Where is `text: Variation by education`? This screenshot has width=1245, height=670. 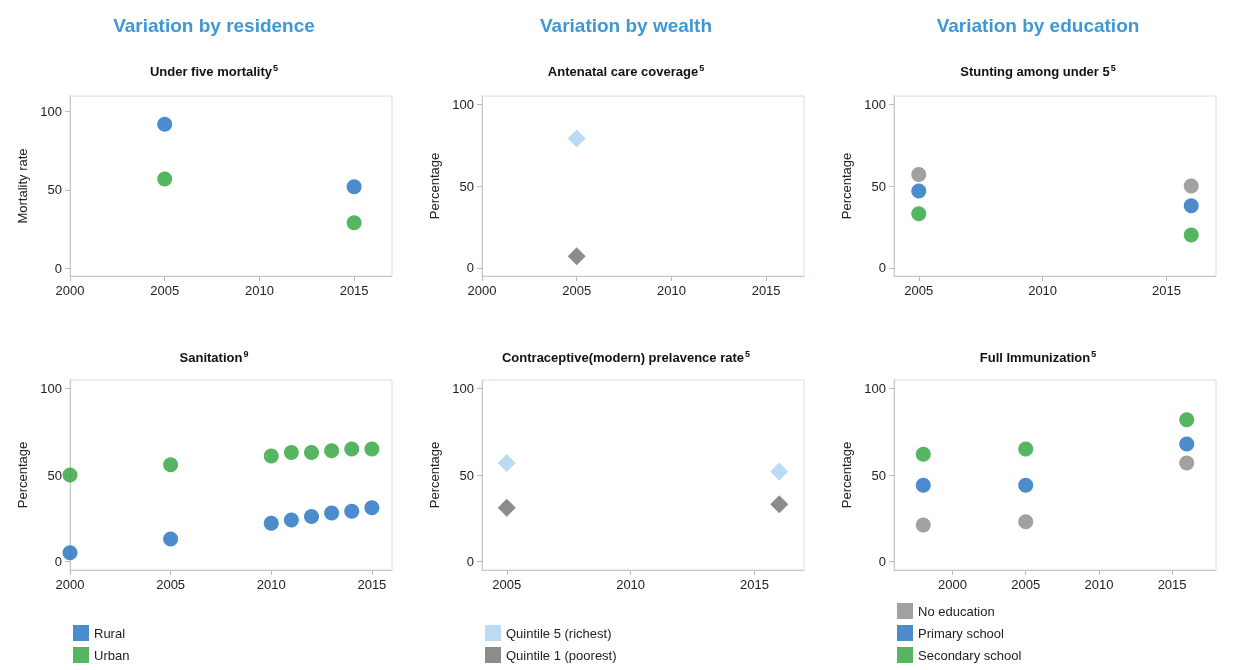
text: Variation by education is located at coordinates (1038, 25).